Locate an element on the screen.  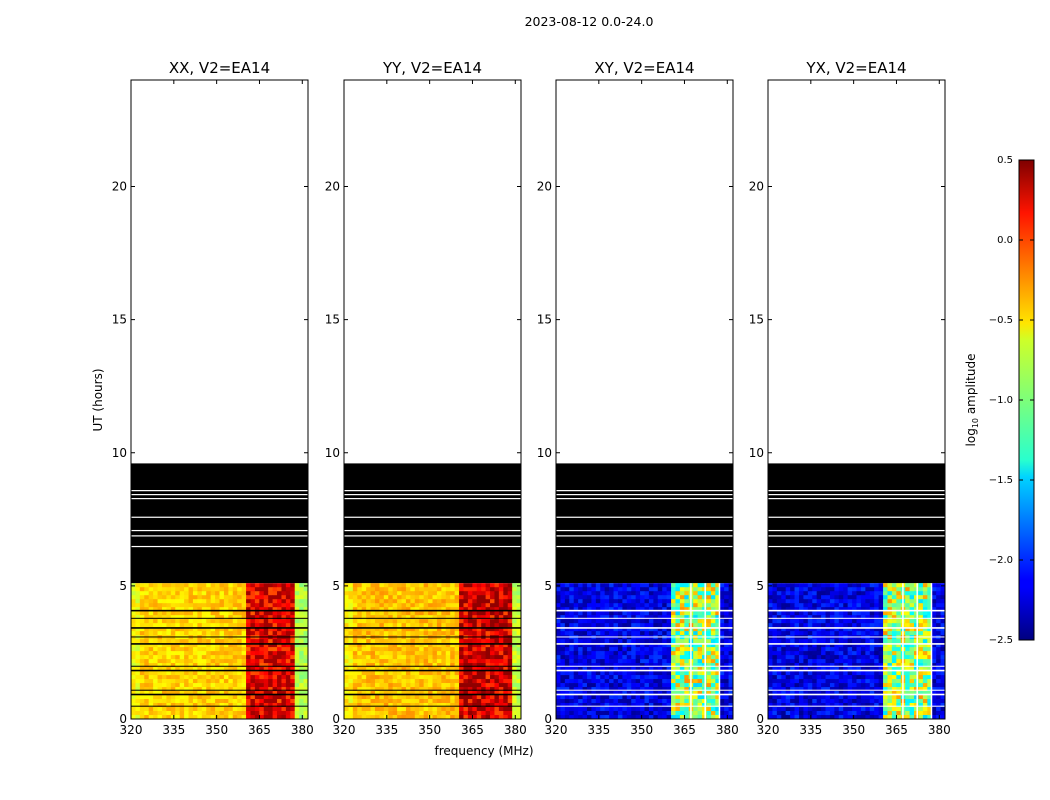
gap-line is located at coordinates (219, 644).